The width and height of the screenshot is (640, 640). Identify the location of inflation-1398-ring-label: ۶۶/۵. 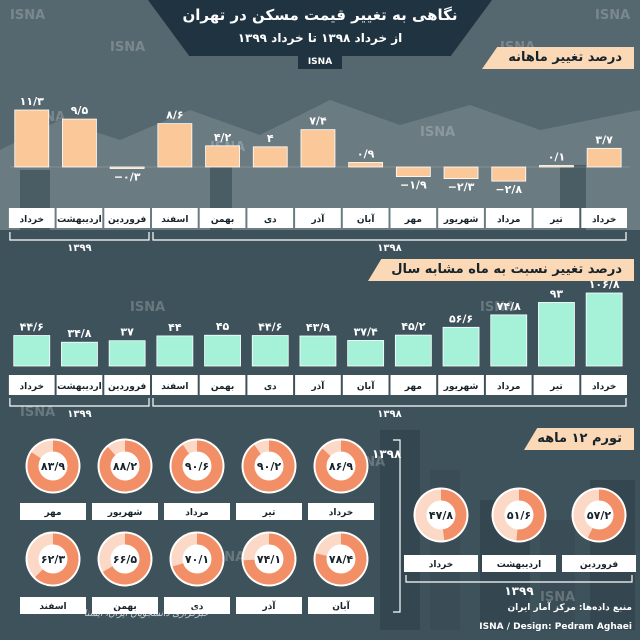
(125, 559).